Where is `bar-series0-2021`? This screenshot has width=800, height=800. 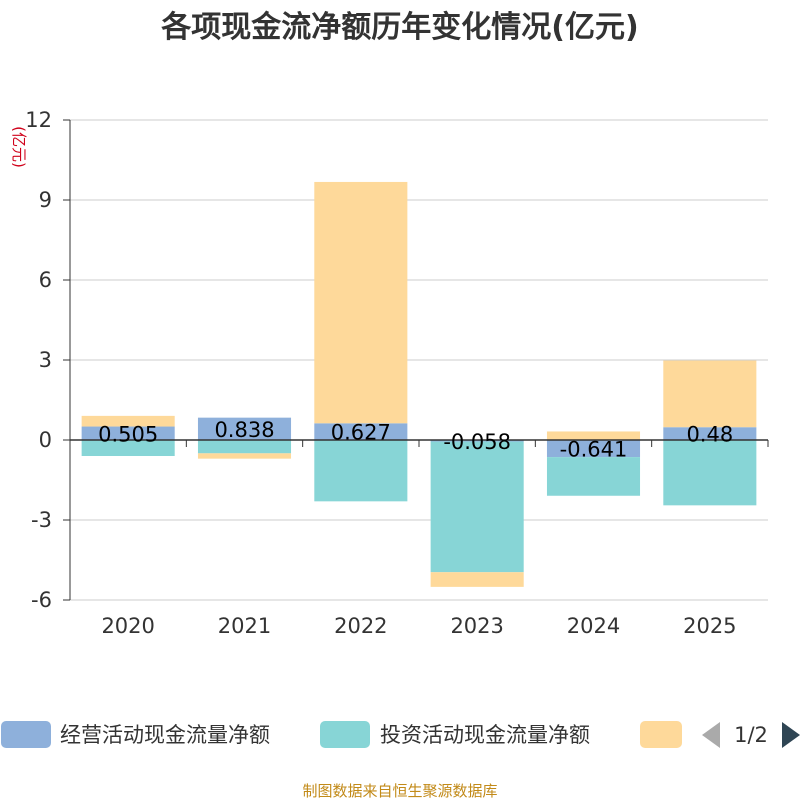
bar-series0-2021 is located at coordinates (244, 428).